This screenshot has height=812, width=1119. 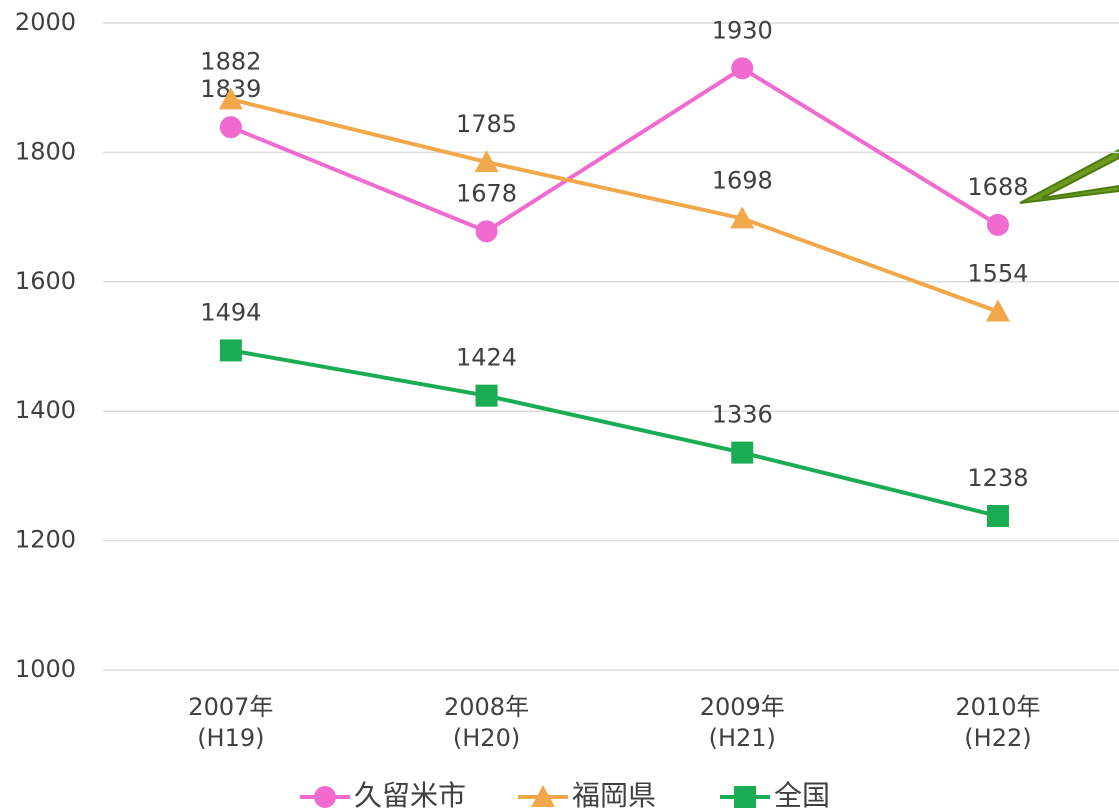 What do you see at coordinates (742, 180) in the screenshot?
I see `data-label: 1698` at bounding box center [742, 180].